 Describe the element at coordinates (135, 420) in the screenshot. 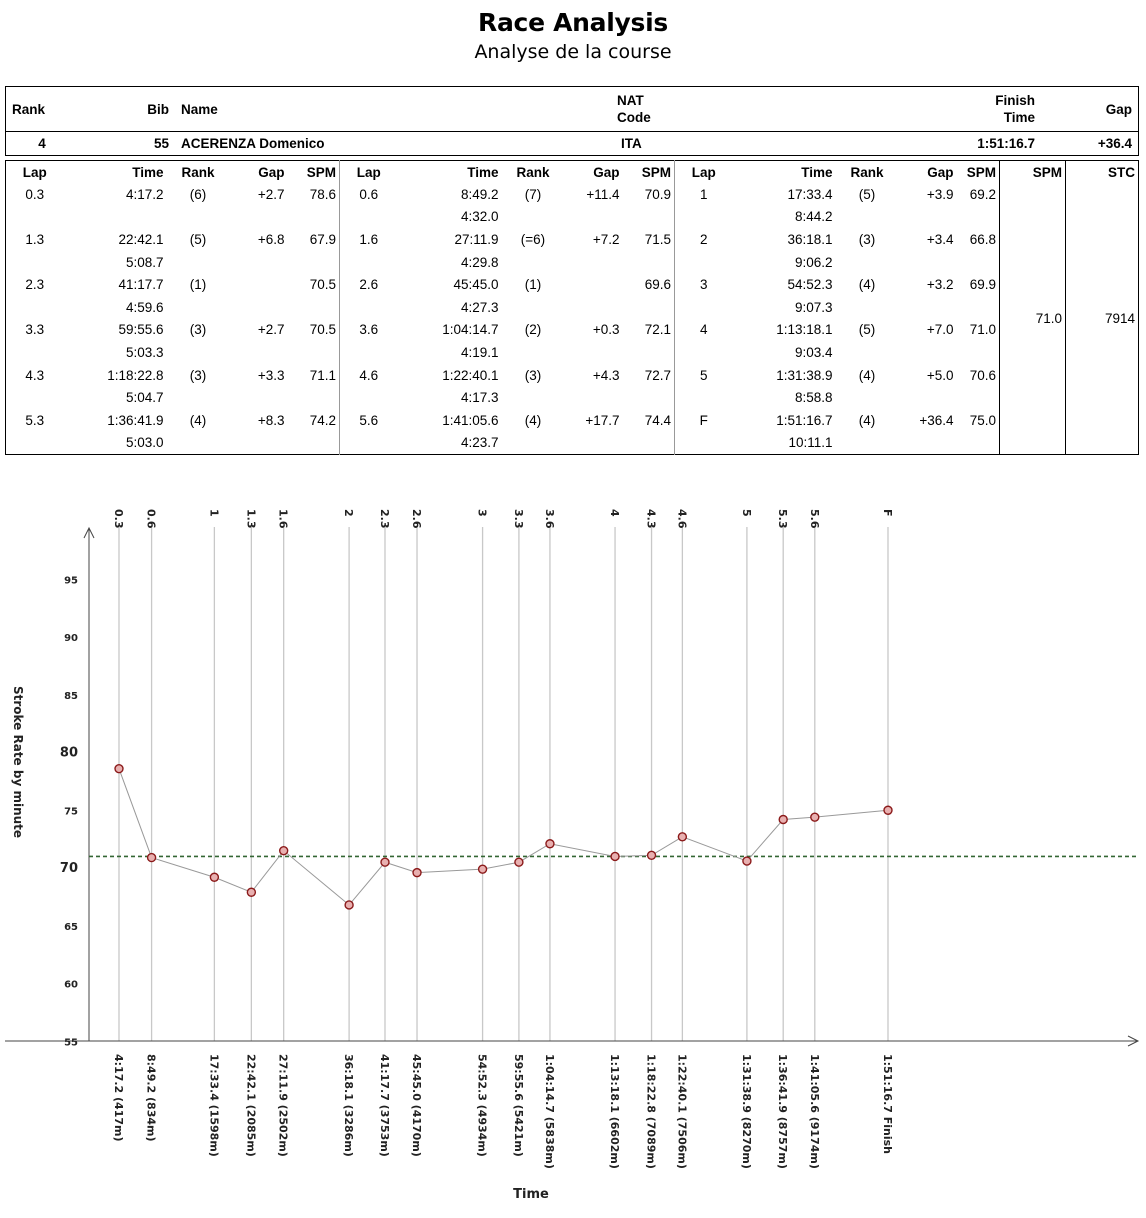

I see `lap-time: 1:36:41.9` at that location.